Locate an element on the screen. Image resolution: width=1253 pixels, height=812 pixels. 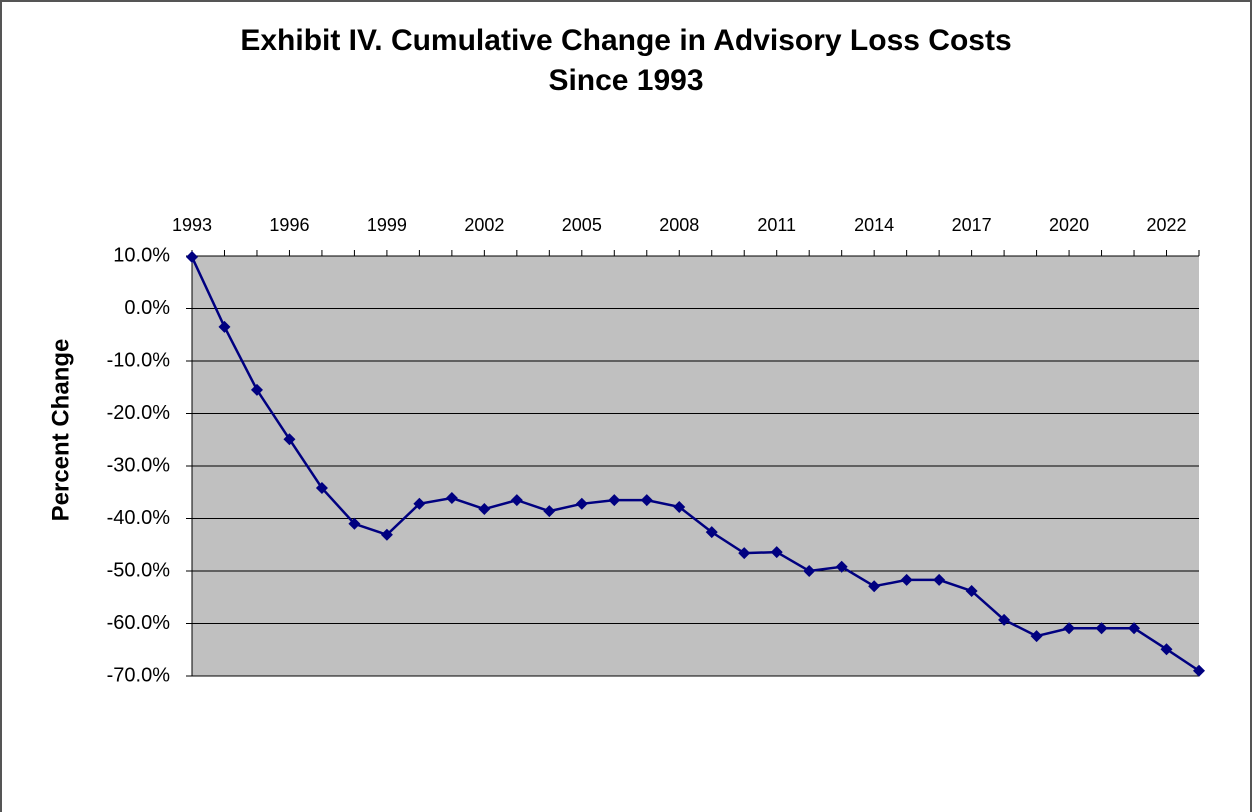
y-tick-label: 0.0% is located at coordinates (147, 308).